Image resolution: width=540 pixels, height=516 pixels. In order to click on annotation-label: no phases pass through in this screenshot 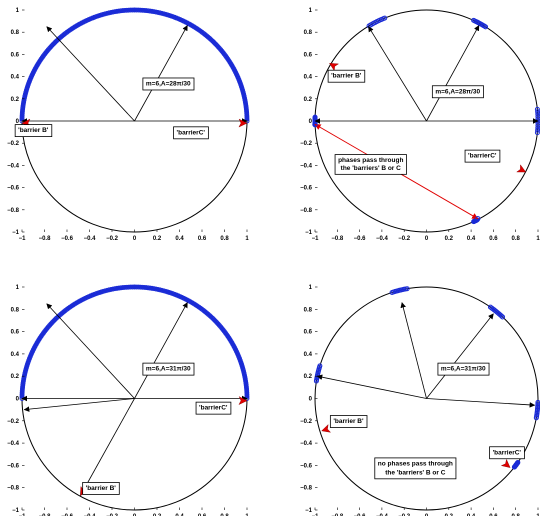, I will do `click(415, 463)`.